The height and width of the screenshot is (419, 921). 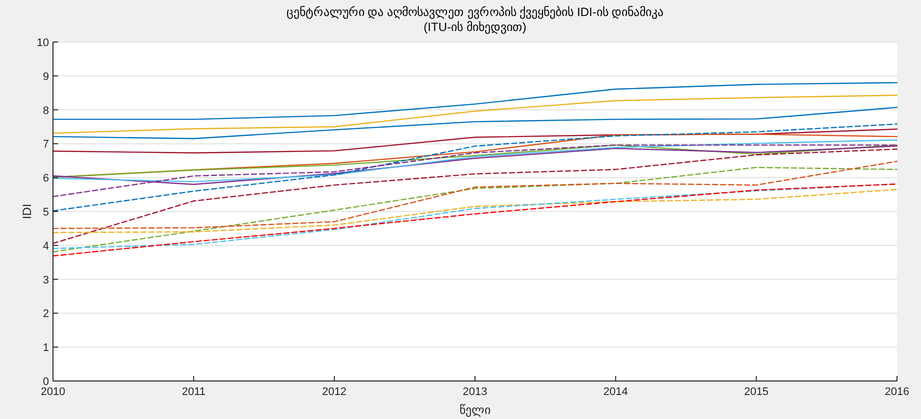 What do you see at coordinates (42, 43) in the screenshot?
I see `y-tick-label: 10` at bounding box center [42, 43].